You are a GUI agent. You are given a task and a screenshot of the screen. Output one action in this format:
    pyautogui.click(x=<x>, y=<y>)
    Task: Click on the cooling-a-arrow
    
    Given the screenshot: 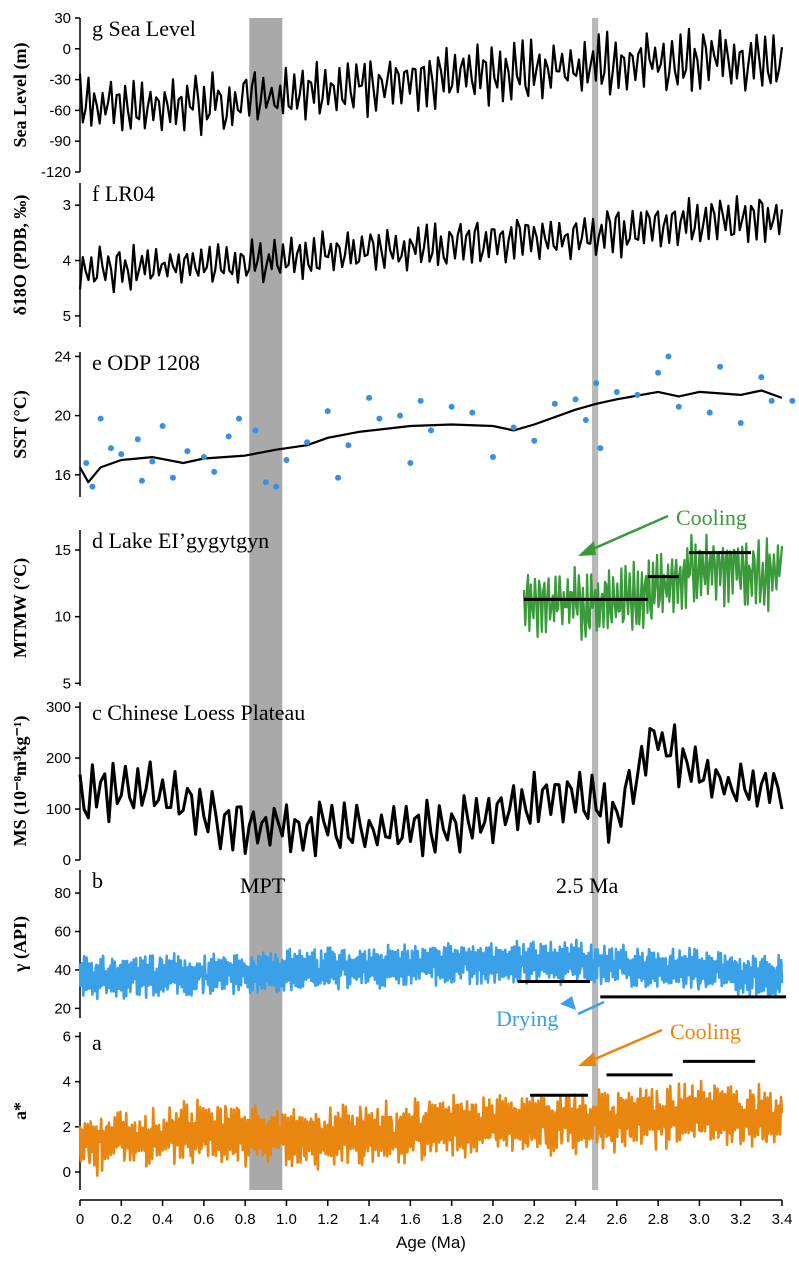 What is the action you would take?
    pyautogui.click(x=625, y=1046)
    